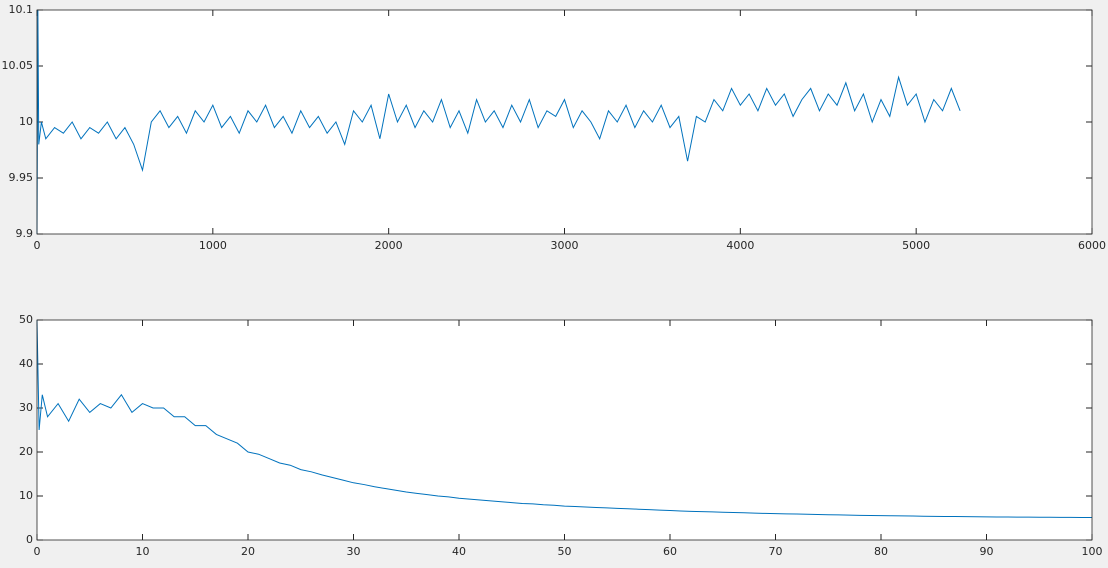  What do you see at coordinates (389, 245) in the screenshot?
I see `x-tick-label: 2000` at bounding box center [389, 245].